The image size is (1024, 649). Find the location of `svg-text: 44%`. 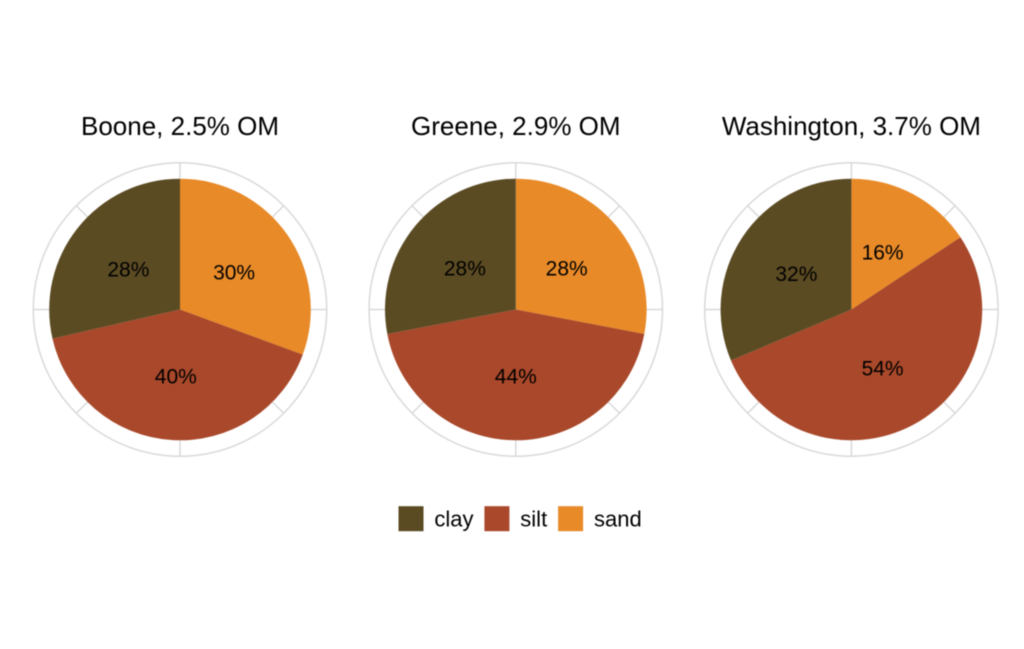

svg-text: 44% is located at coordinates (516, 377).